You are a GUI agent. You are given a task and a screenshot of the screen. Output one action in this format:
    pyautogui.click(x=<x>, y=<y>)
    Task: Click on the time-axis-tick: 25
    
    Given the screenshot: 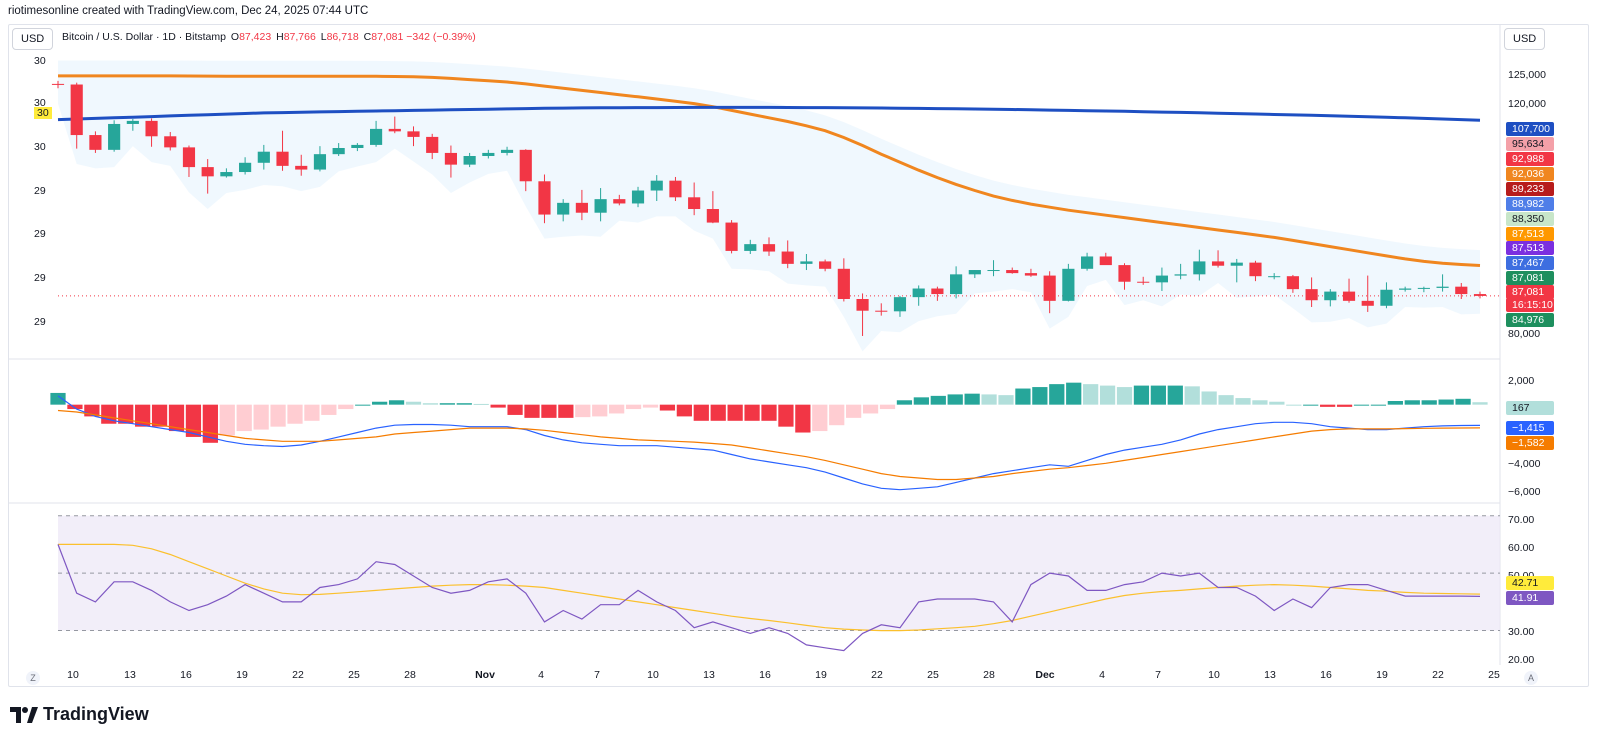 What is the action you would take?
    pyautogui.click(x=1494, y=675)
    